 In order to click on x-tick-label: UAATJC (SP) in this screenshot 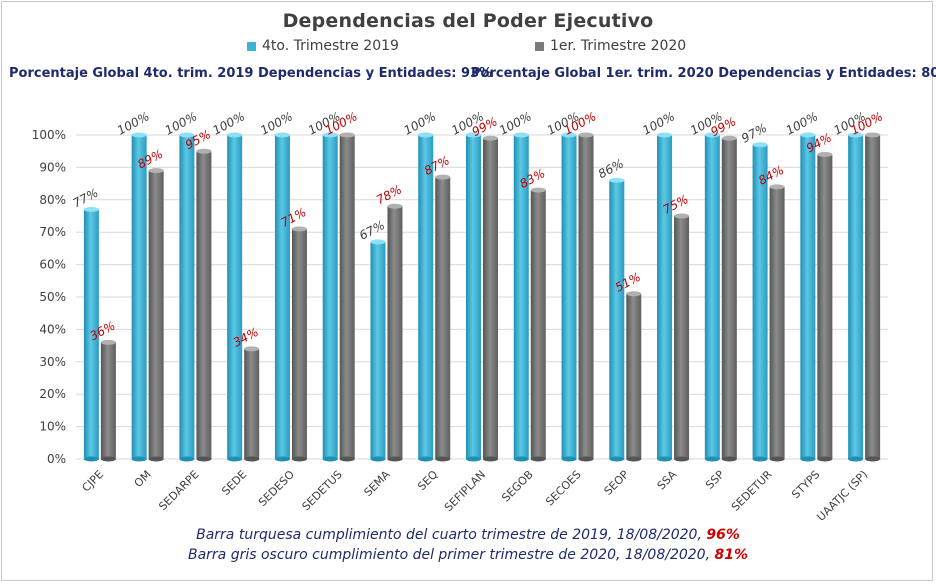, I will do `click(842, 496)`.